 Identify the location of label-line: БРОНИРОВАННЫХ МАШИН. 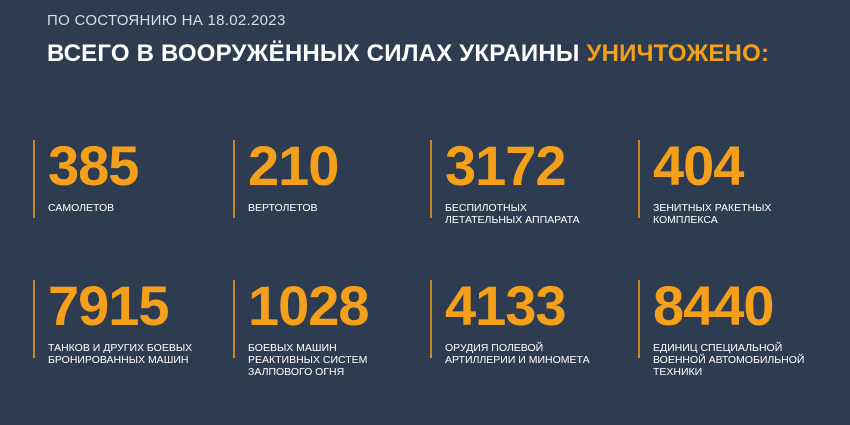
(118, 360).